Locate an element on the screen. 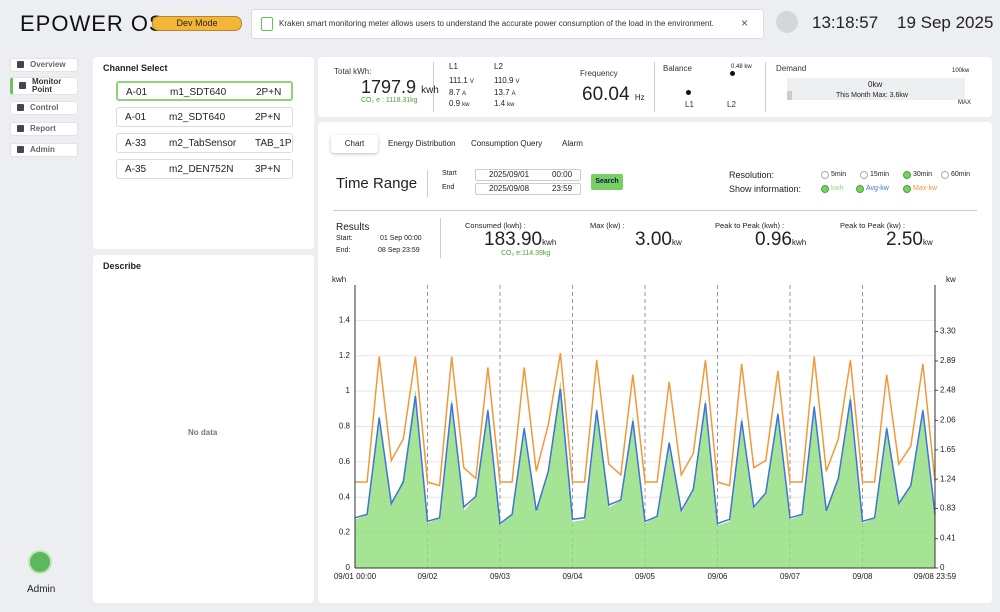 This screenshot has height=612, width=1000. start-input: 2025/09/01 00:00 is located at coordinates (528, 175).